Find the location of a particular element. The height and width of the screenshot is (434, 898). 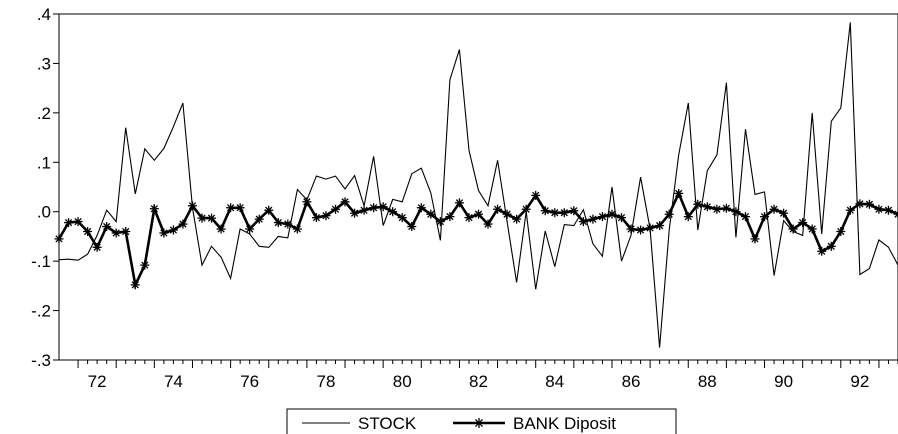

x-tick-label: 74 is located at coordinates (173, 381).